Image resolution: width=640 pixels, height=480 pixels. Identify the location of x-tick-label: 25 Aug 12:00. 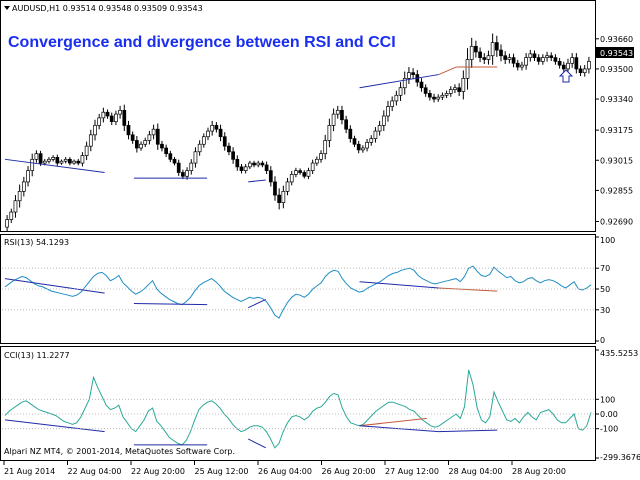
(222, 471).